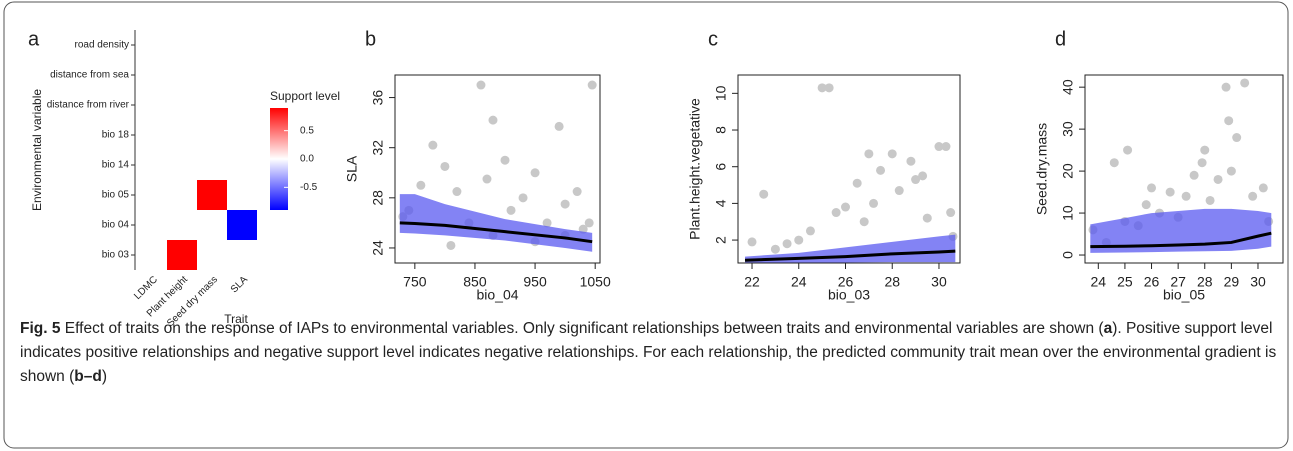  I want to click on y-tick-label: distance from river, so click(88, 105).